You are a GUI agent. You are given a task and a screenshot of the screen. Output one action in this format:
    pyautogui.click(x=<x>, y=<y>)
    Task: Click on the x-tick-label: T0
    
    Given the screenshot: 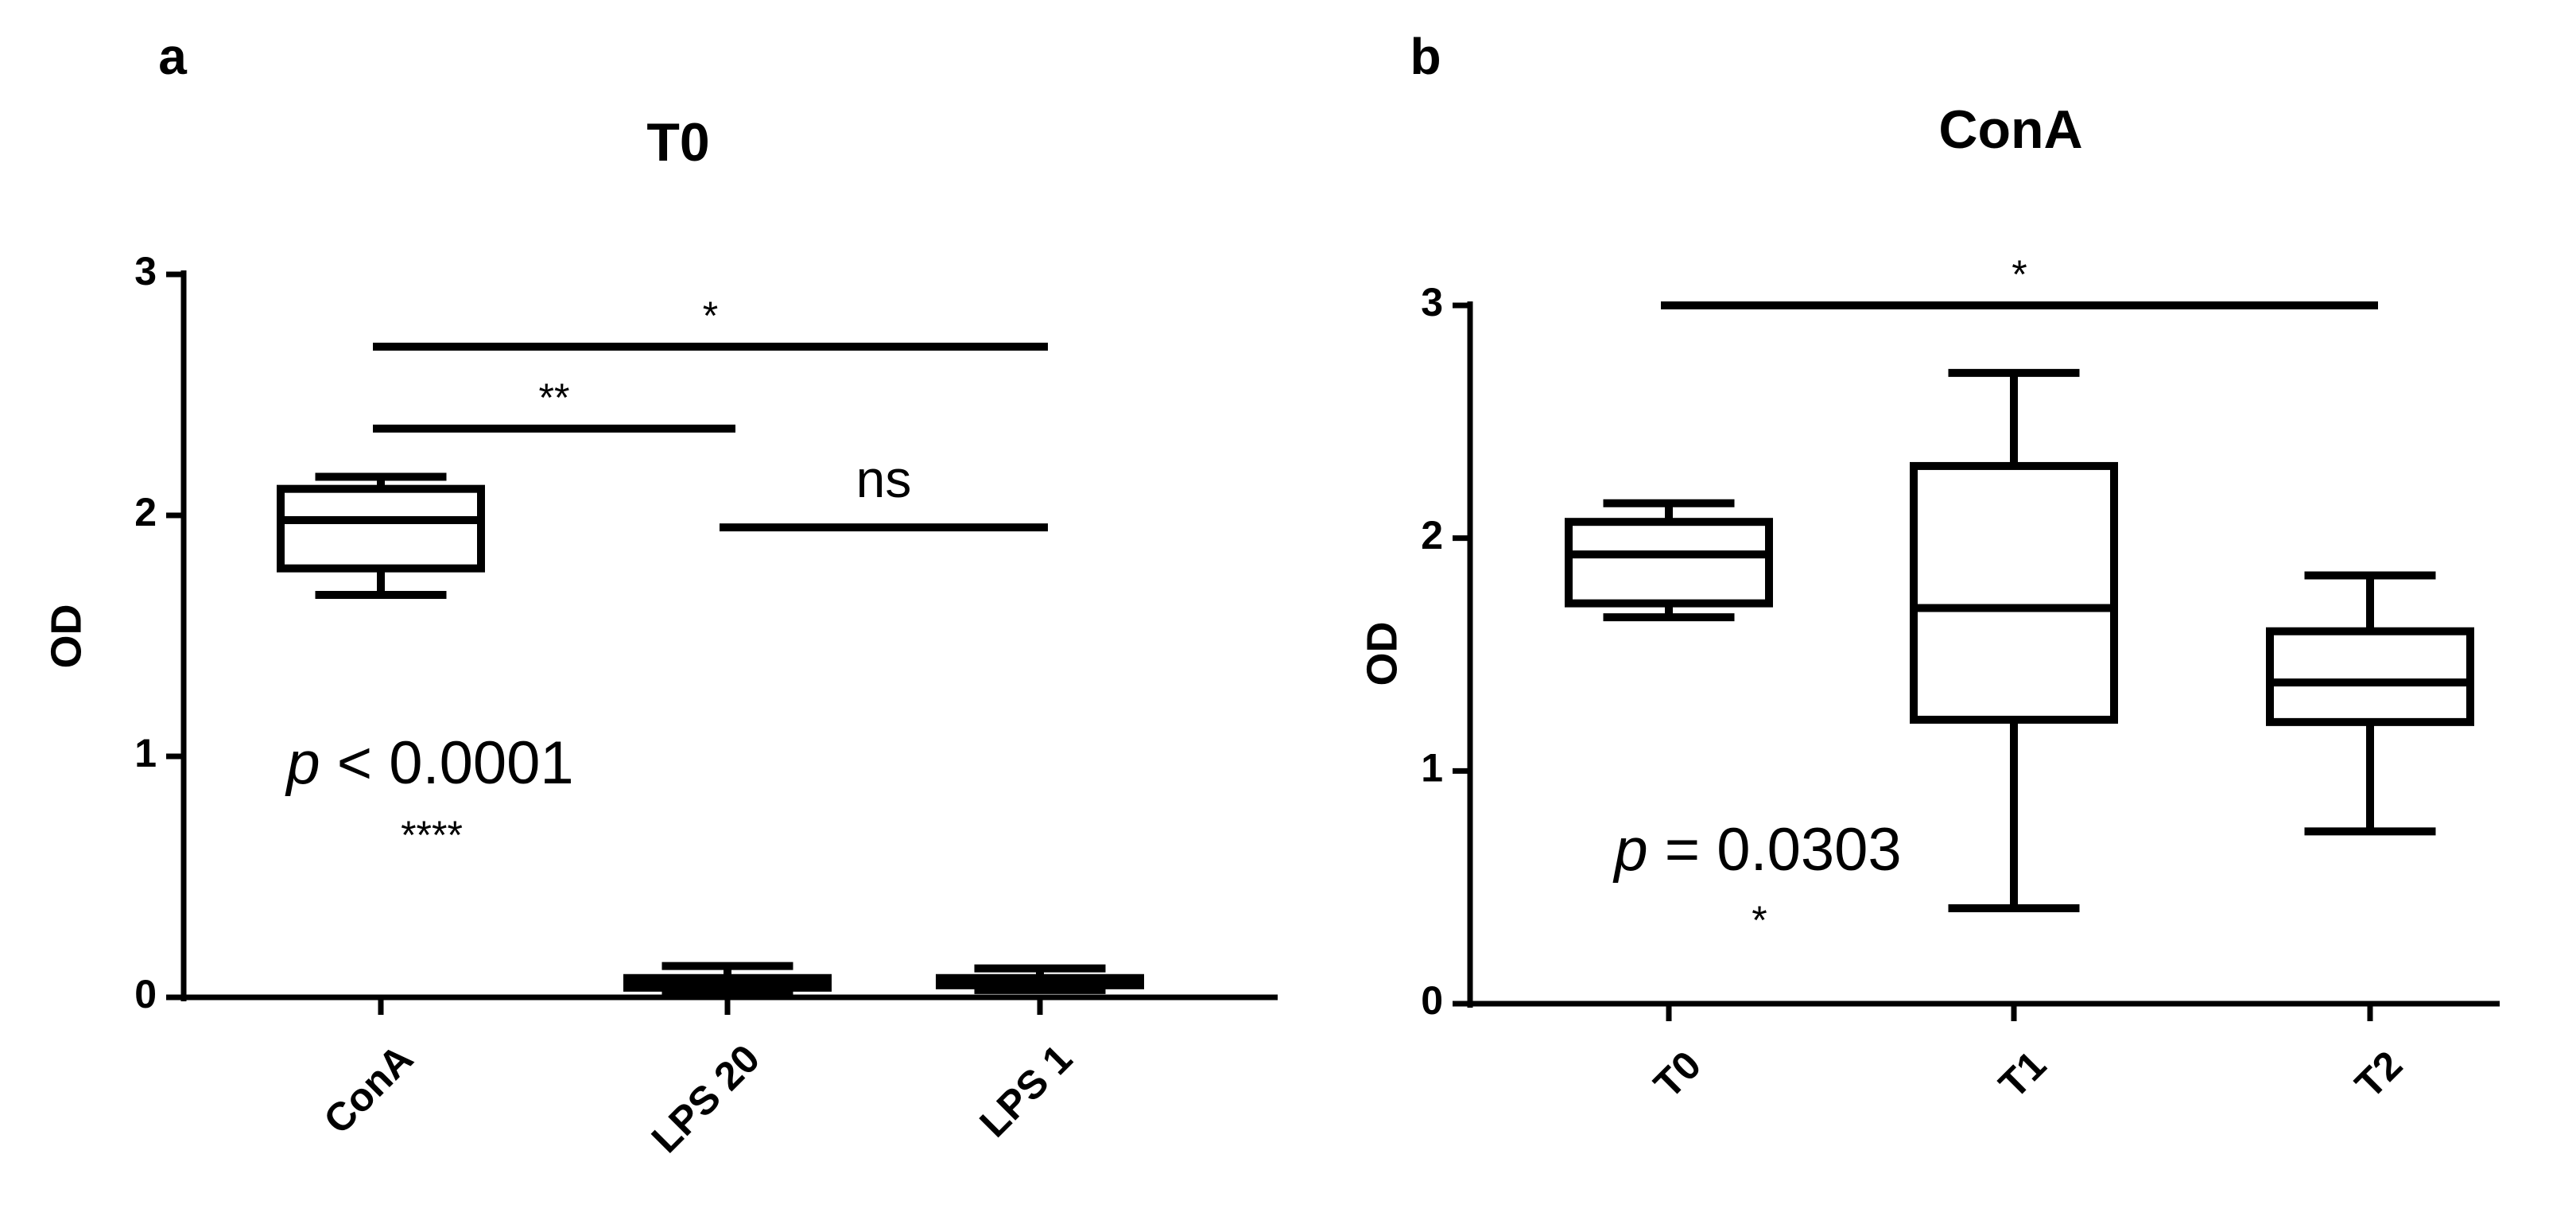 What is the action you would take?
    pyautogui.click(x=1677, y=1075)
    